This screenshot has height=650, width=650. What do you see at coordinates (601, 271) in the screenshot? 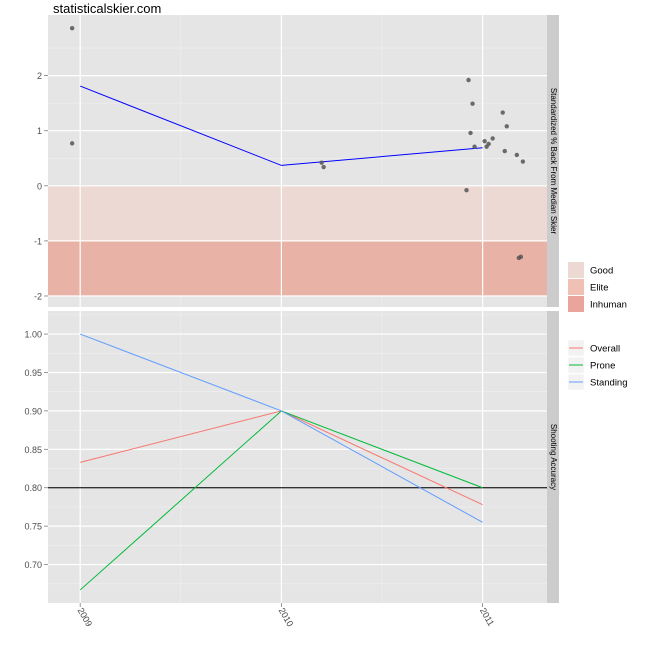
I see `legend-label: Good` at bounding box center [601, 271].